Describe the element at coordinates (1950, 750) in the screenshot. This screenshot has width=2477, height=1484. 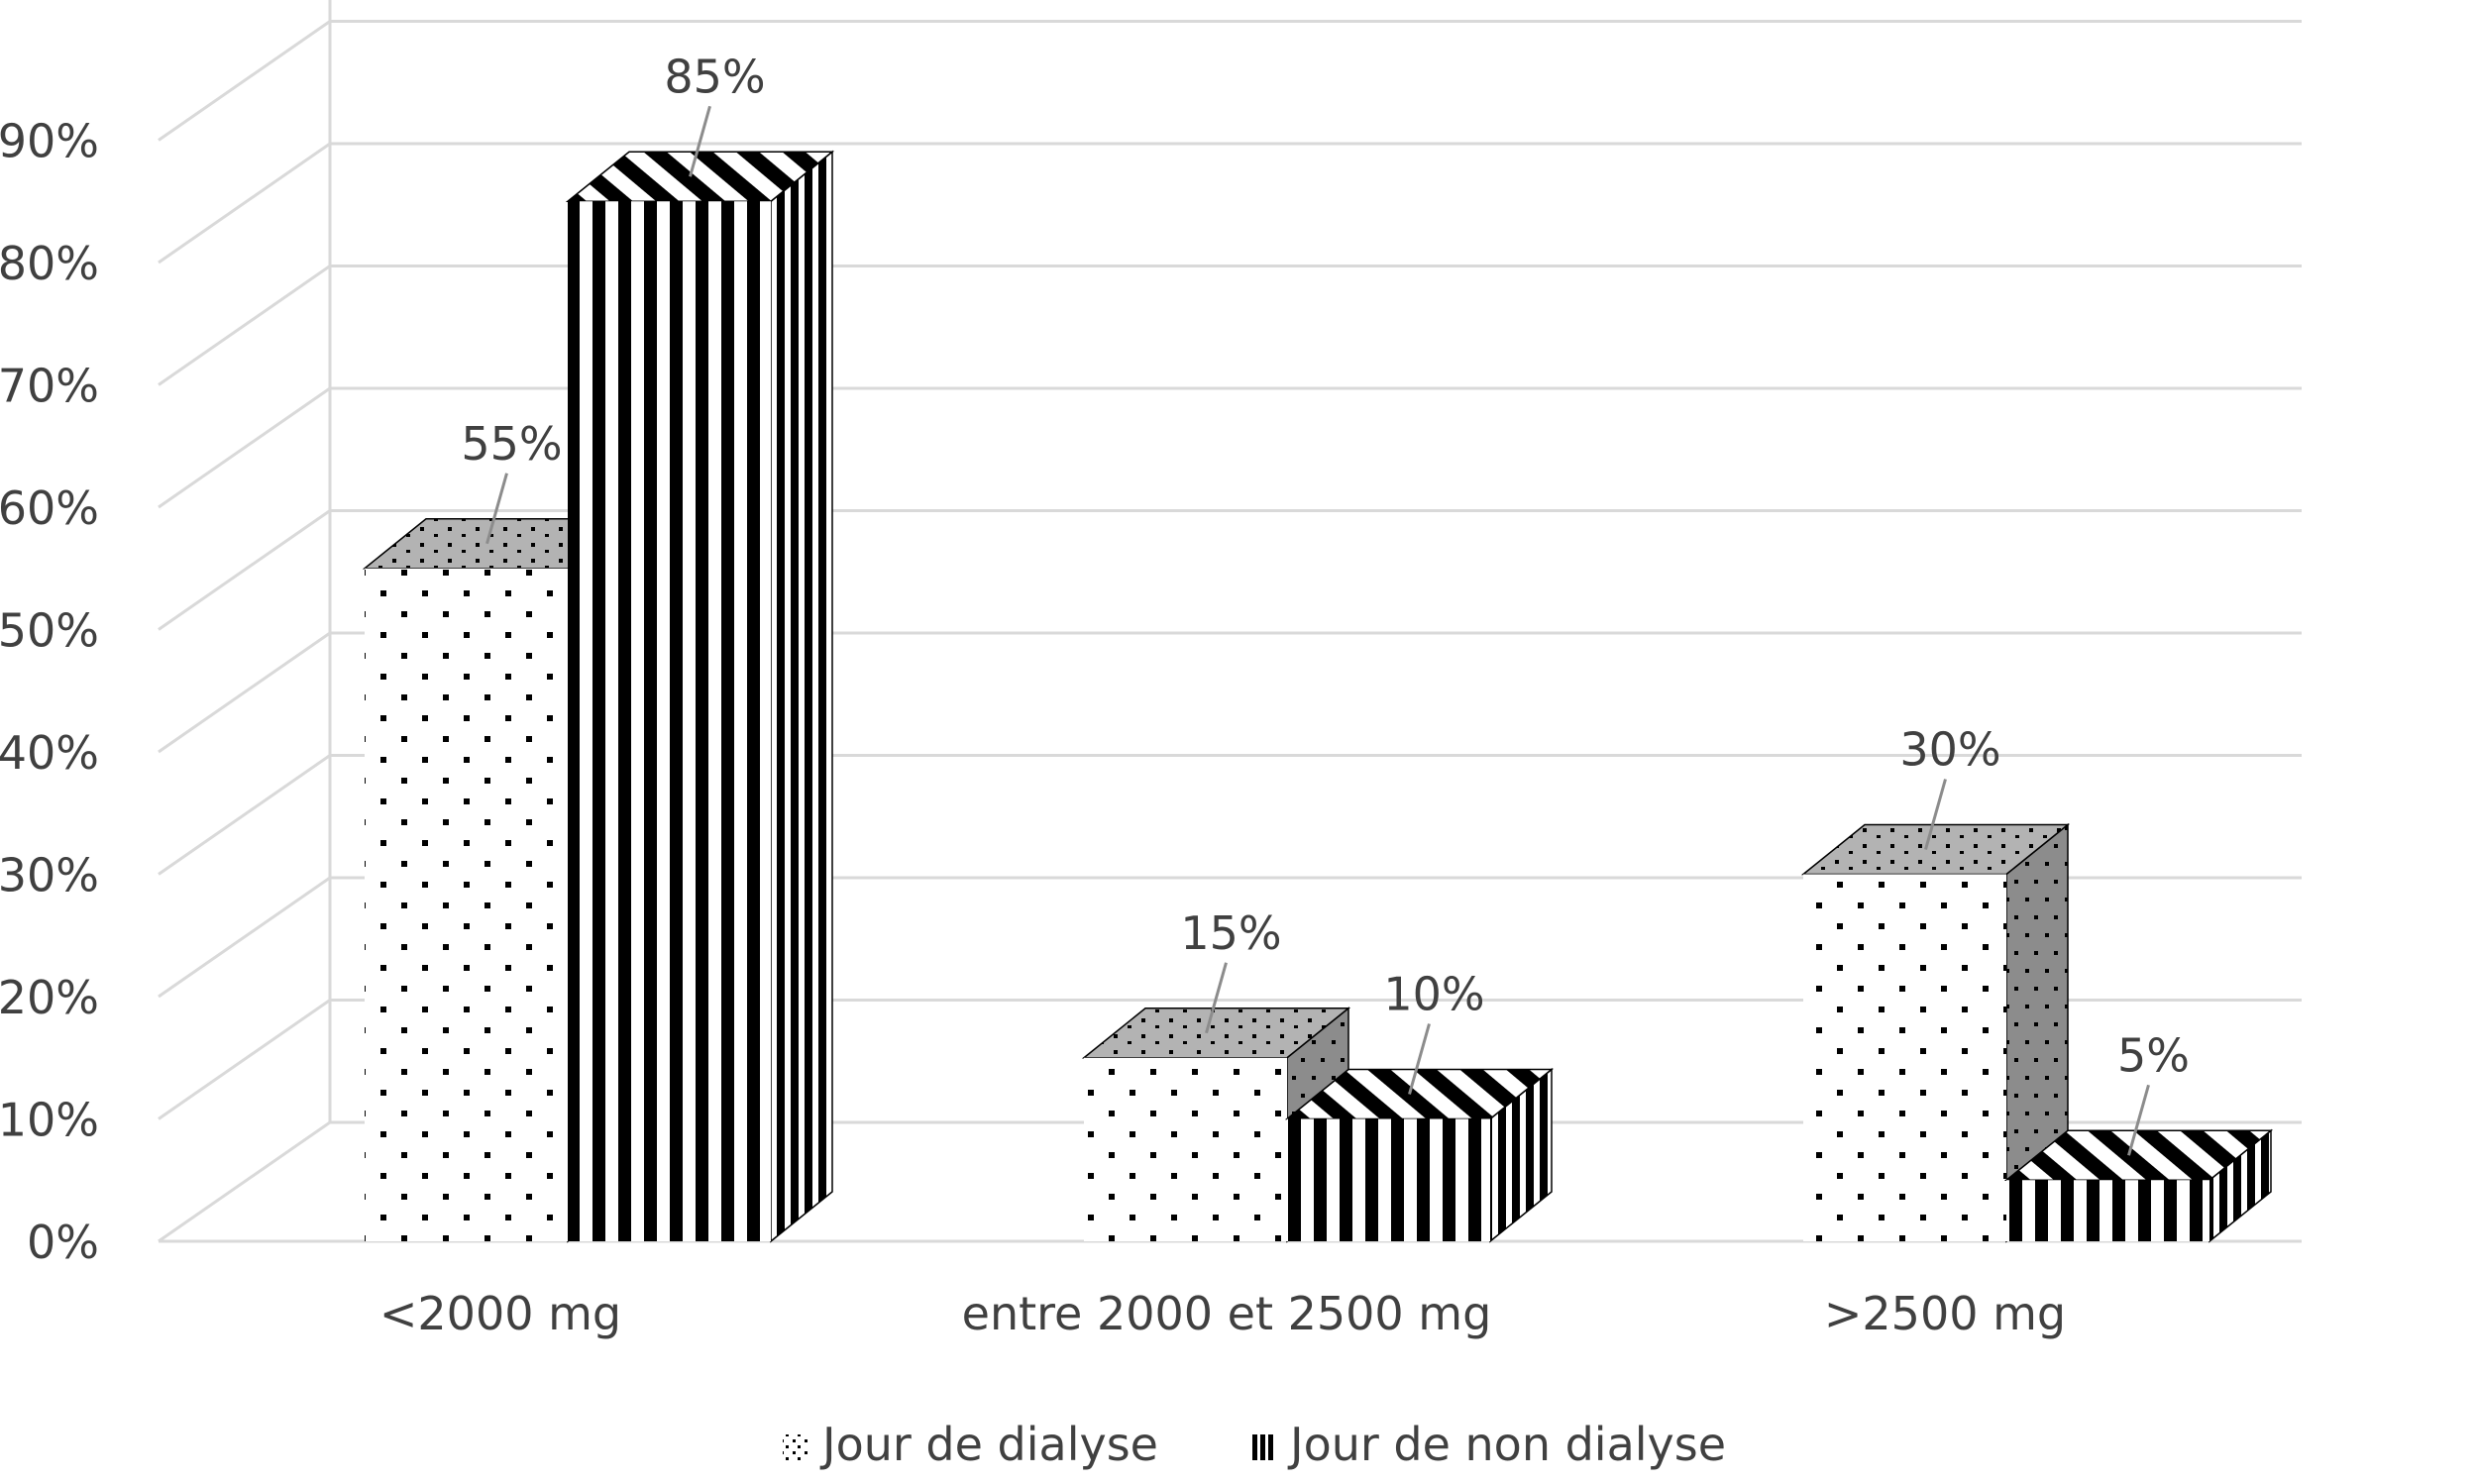
I see `data-label: 30%` at that location.